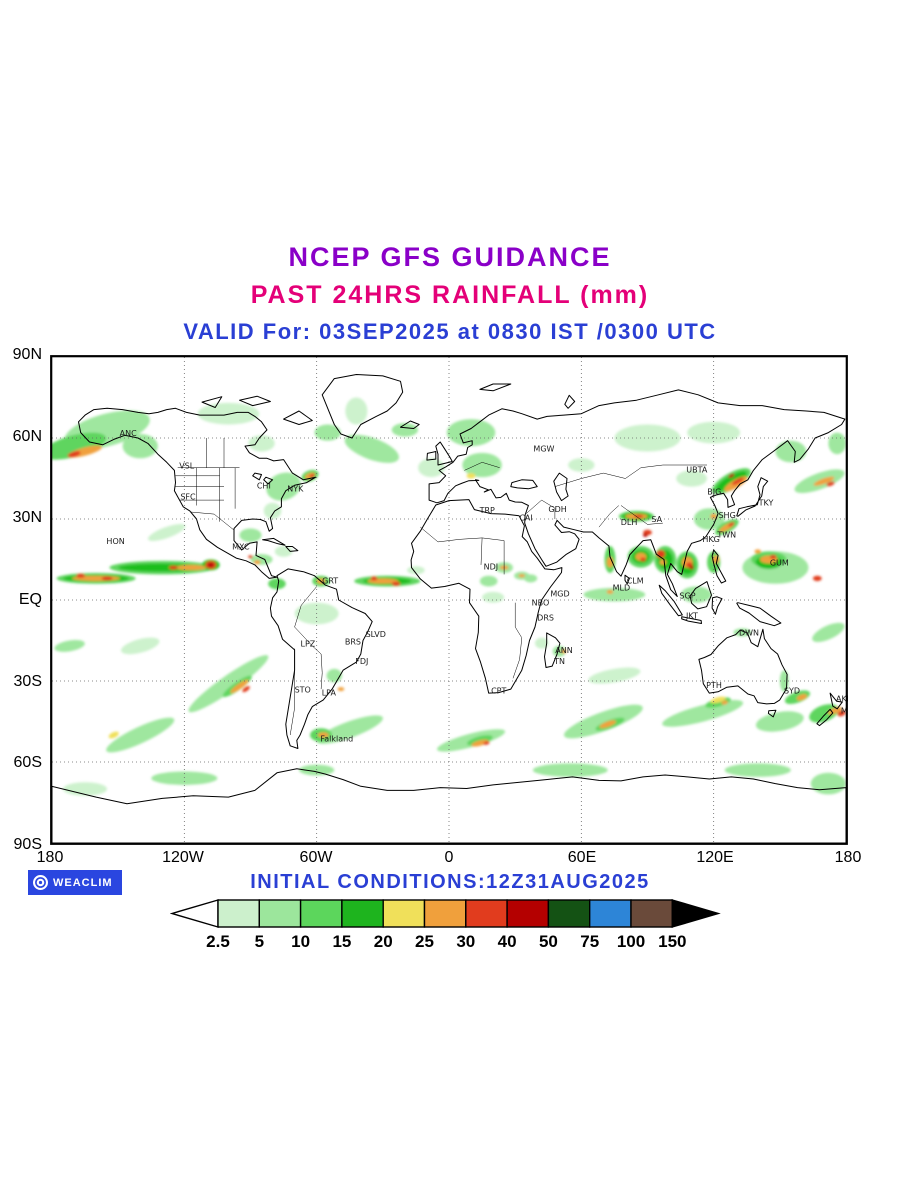 The width and height of the screenshot is (900, 1200). What do you see at coordinates (726, 515) in the screenshot?
I see `station-label: SHG` at bounding box center [726, 515].